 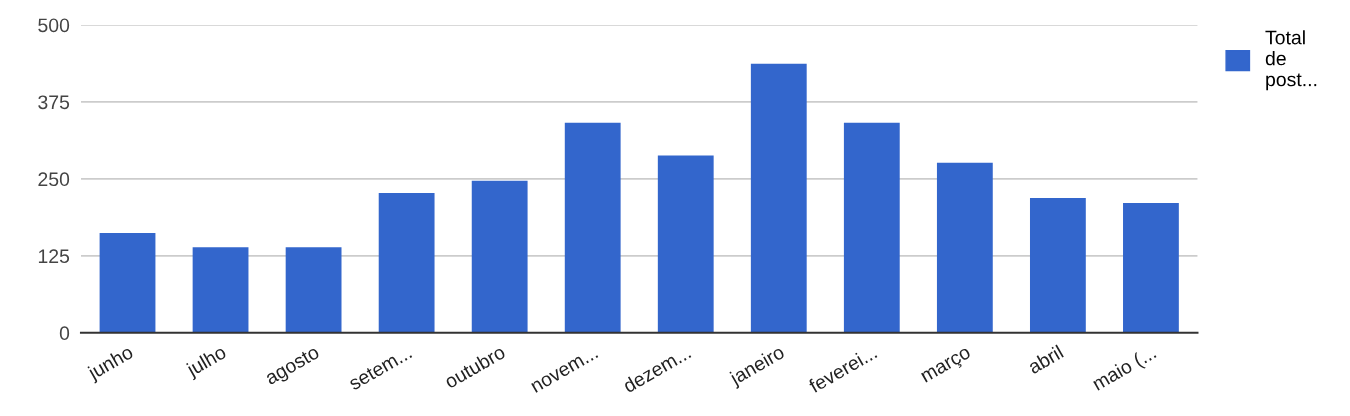 What do you see at coordinates (54, 25) in the screenshot?
I see `y-tick-label: 500` at bounding box center [54, 25].